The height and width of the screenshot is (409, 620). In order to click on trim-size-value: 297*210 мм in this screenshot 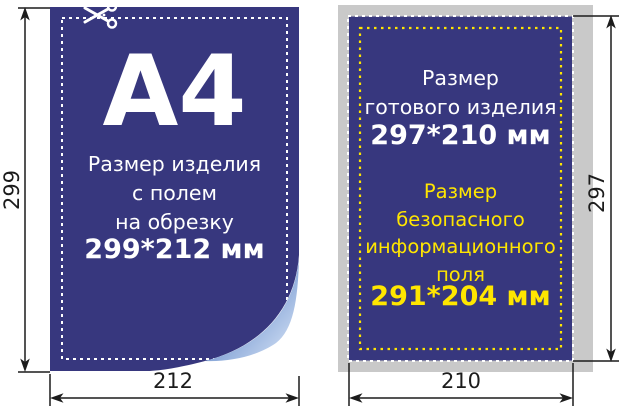, I will do `click(460, 135)`.